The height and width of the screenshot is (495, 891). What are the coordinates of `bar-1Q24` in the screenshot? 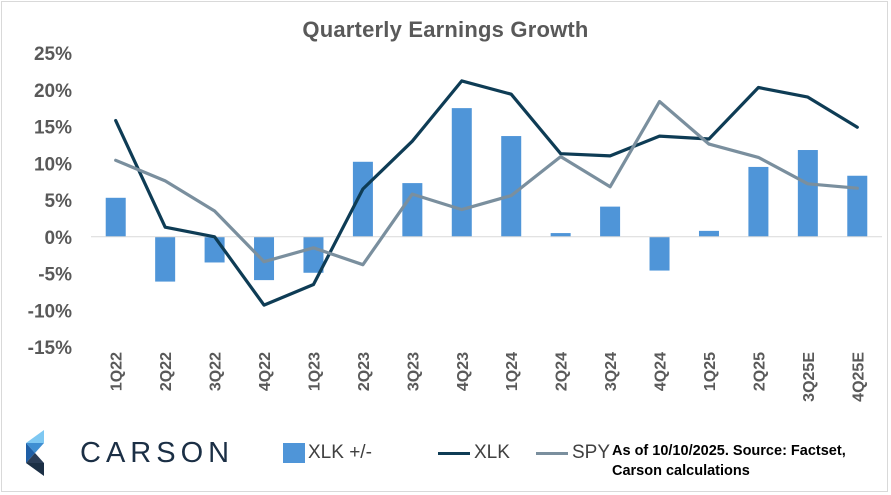 It's located at (511, 186).